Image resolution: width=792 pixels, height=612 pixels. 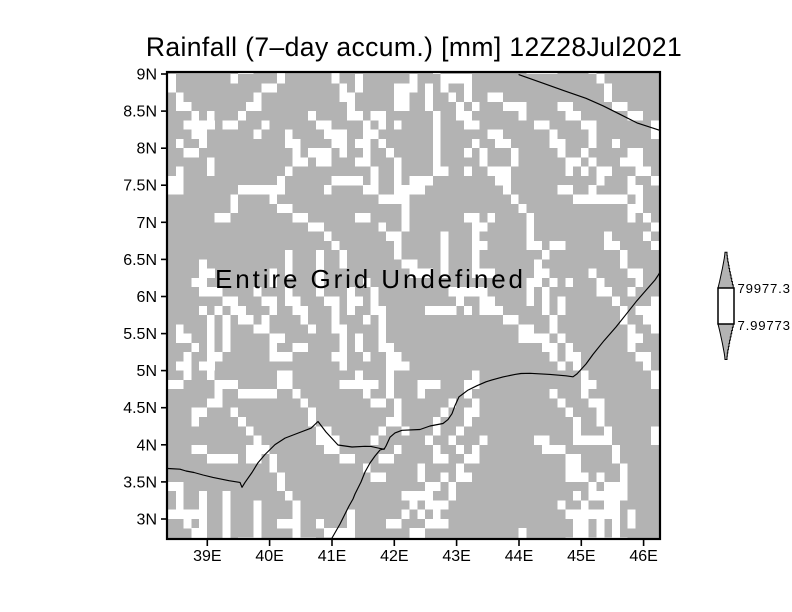 I want to click on svg-text: 46E, so click(x=643, y=556).